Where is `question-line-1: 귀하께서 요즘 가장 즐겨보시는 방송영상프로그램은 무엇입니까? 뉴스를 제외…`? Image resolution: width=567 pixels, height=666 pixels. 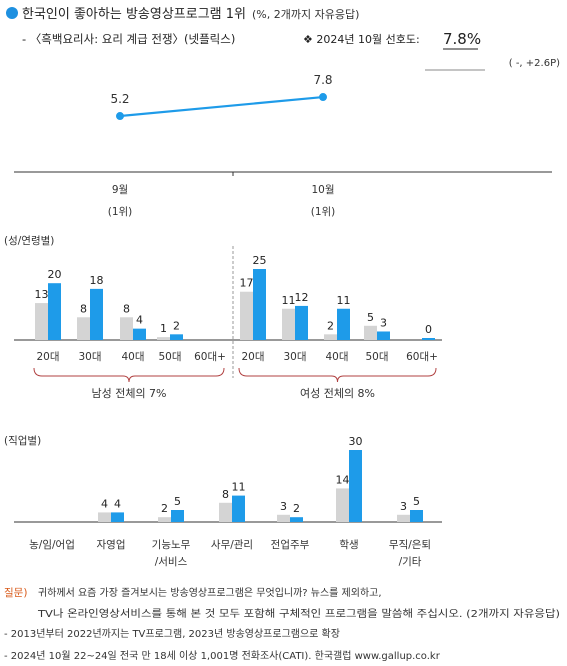 question-line-1: 귀하께서 요즘 가장 즐겨보시는 방송영상프로그램은 무엇입니까? 뉴스를 제외… is located at coordinates (210, 592).